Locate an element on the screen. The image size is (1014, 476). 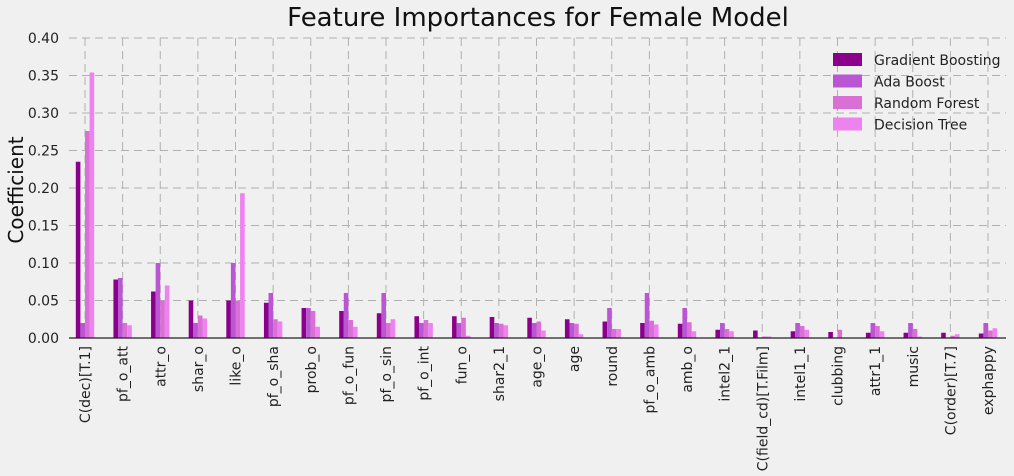
x-tick-label: pf_o_int is located at coordinates (425, 372).